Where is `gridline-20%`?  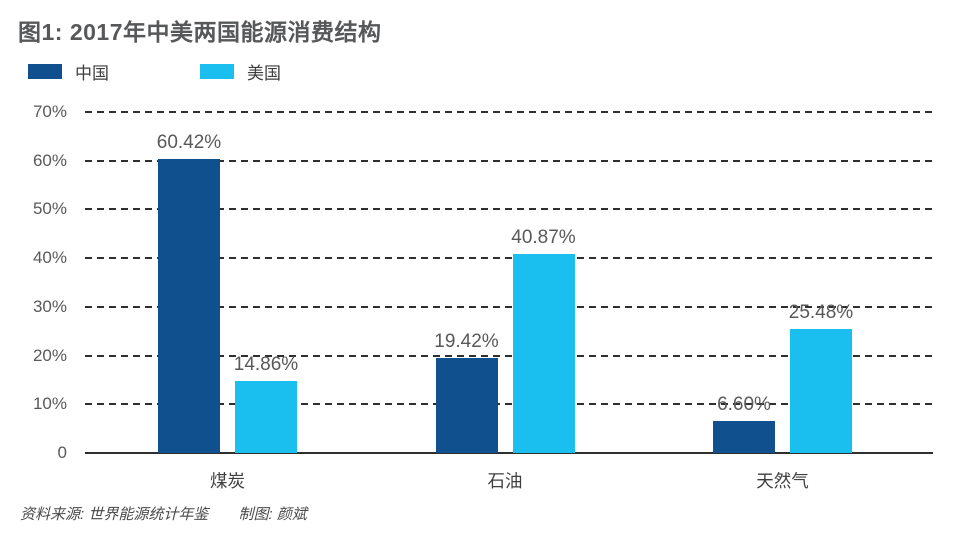
gridline-20% is located at coordinates (509, 355).